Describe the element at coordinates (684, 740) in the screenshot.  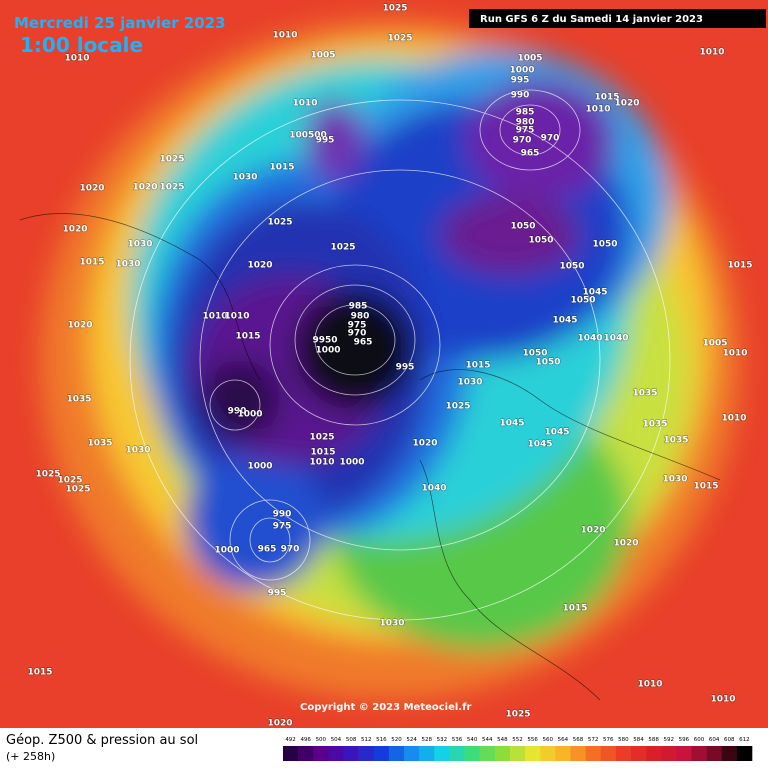
I see `legend-label: 596` at that location.